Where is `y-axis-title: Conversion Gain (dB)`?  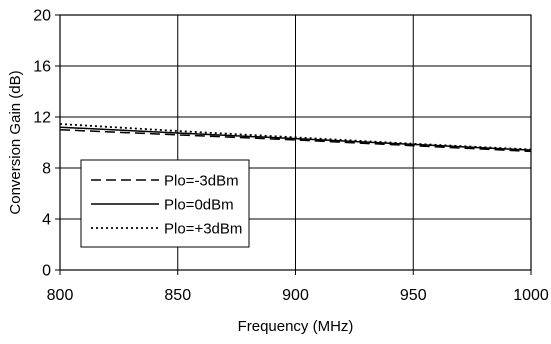
y-axis-title: Conversion Gain (dB) is located at coordinates (15, 142).